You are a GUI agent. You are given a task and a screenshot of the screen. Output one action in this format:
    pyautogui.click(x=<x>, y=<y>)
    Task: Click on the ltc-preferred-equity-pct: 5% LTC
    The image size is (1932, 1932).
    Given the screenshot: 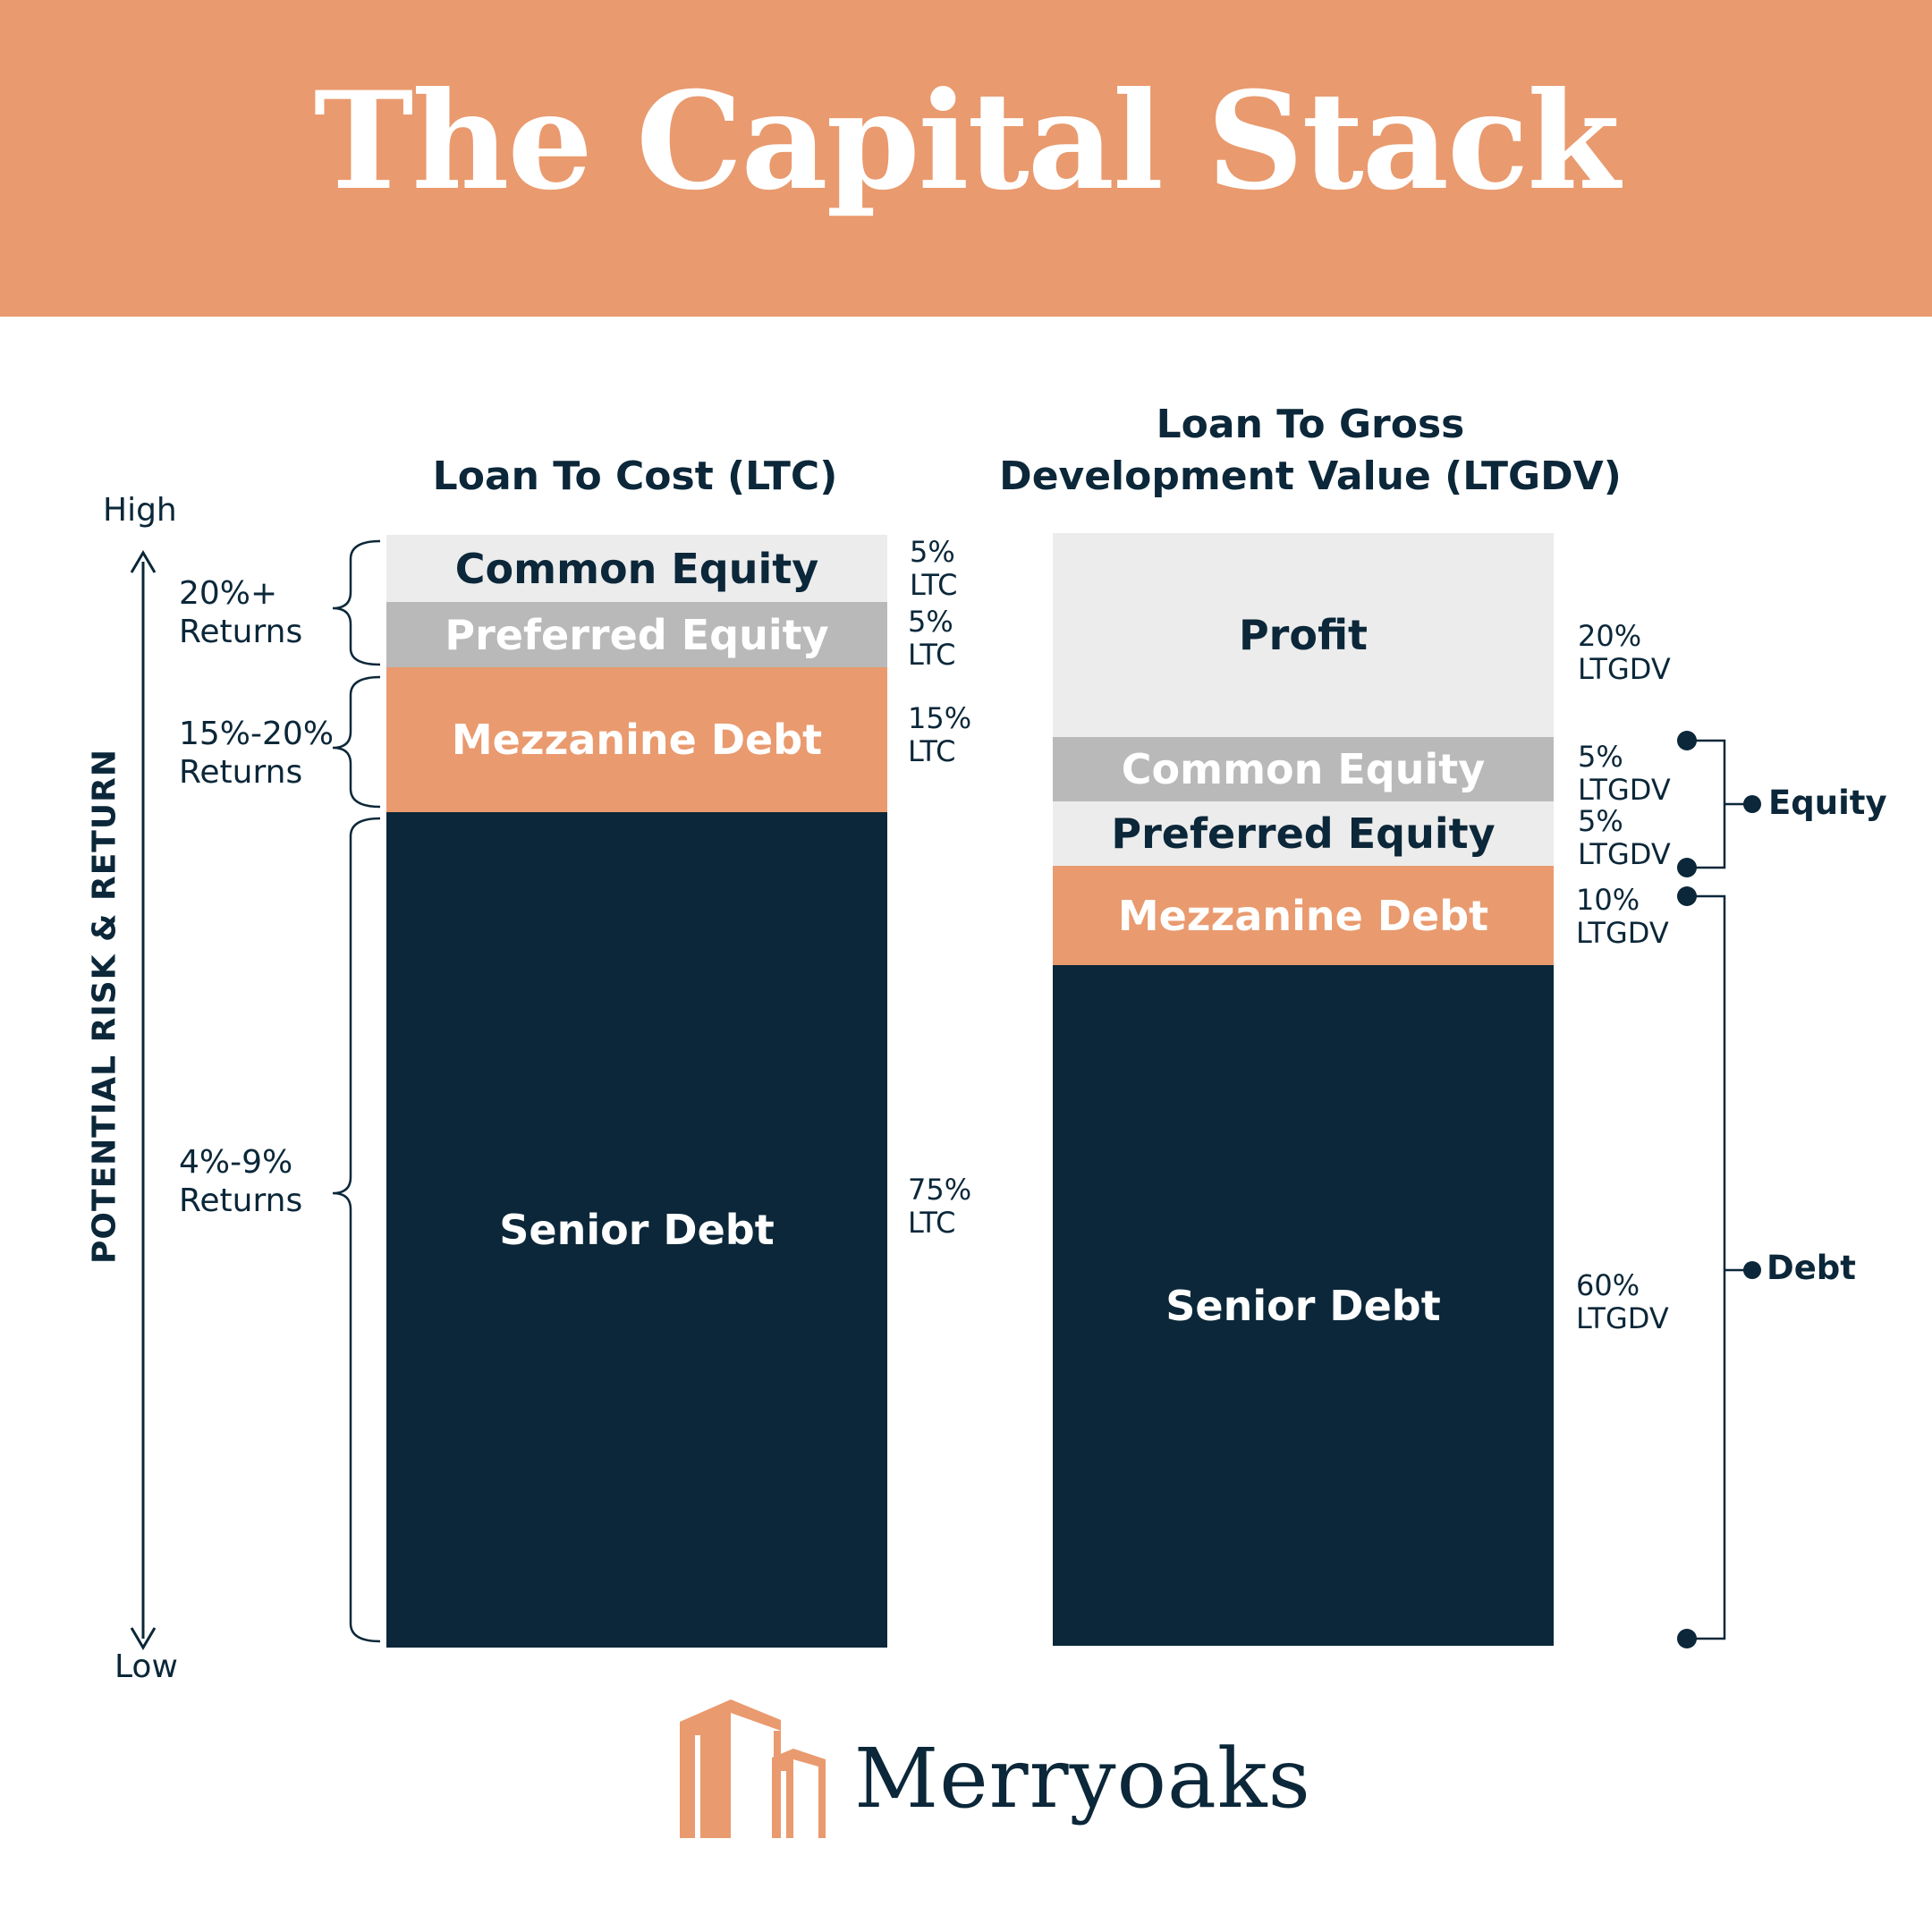 What is the action you would take?
    pyautogui.click(x=931, y=639)
    